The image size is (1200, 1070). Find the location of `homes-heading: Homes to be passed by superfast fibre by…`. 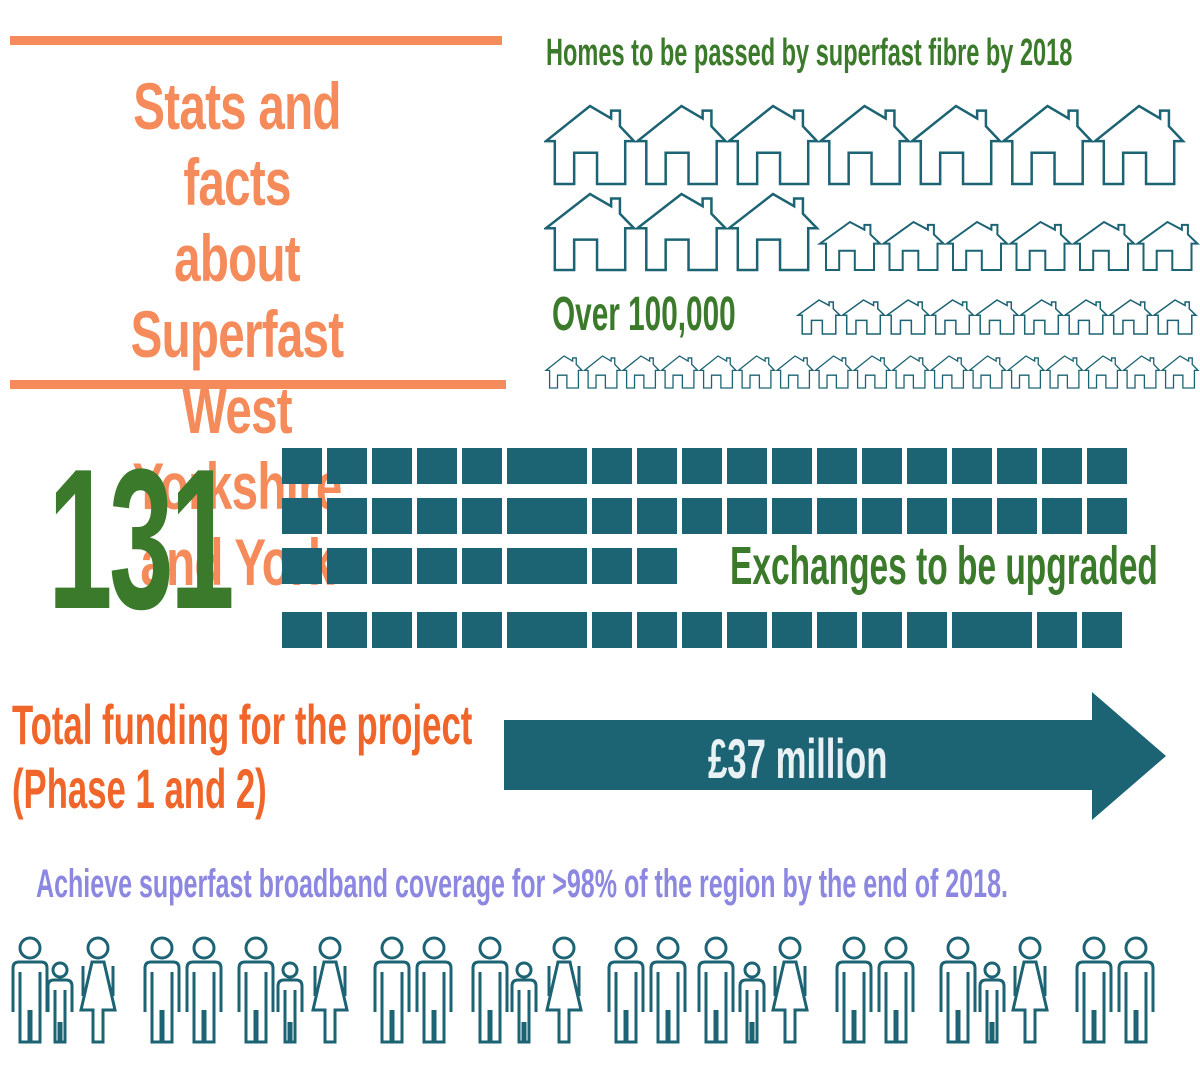

homes-heading: Homes to be passed by superfast fibre by… is located at coordinates (809, 53).